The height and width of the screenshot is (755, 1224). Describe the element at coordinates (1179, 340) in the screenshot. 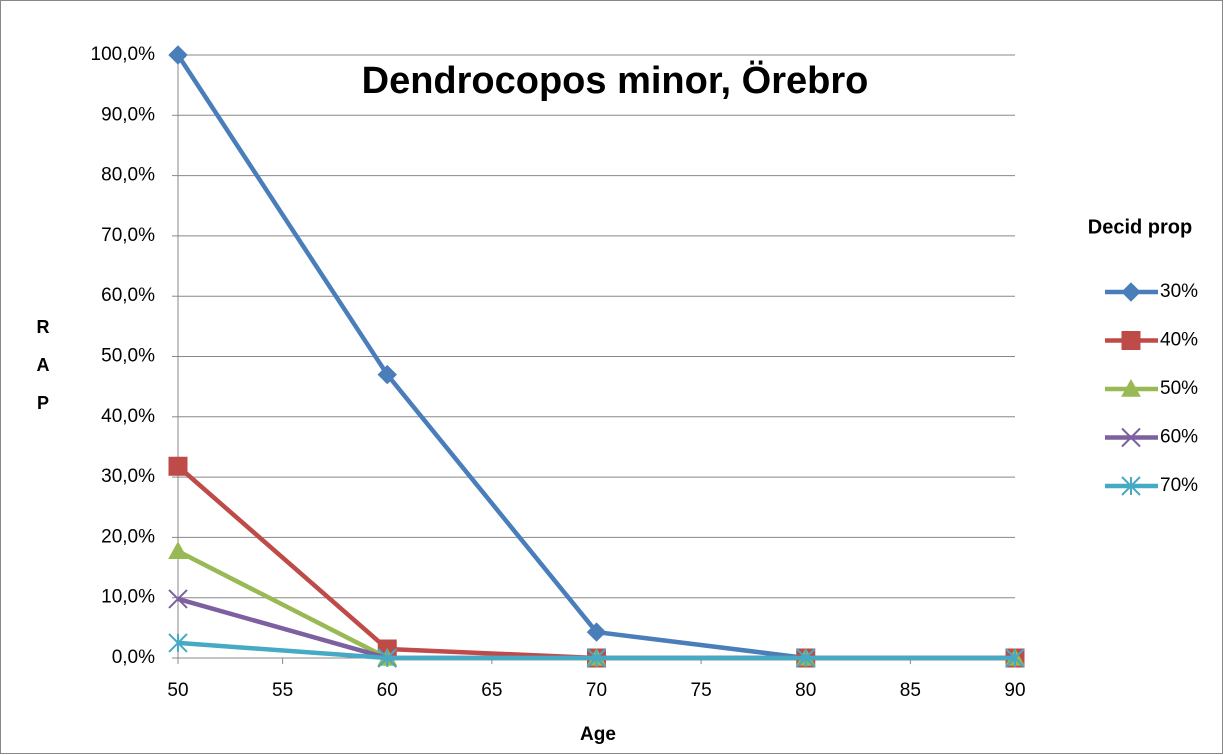

I see `legend-label: 40%` at that location.